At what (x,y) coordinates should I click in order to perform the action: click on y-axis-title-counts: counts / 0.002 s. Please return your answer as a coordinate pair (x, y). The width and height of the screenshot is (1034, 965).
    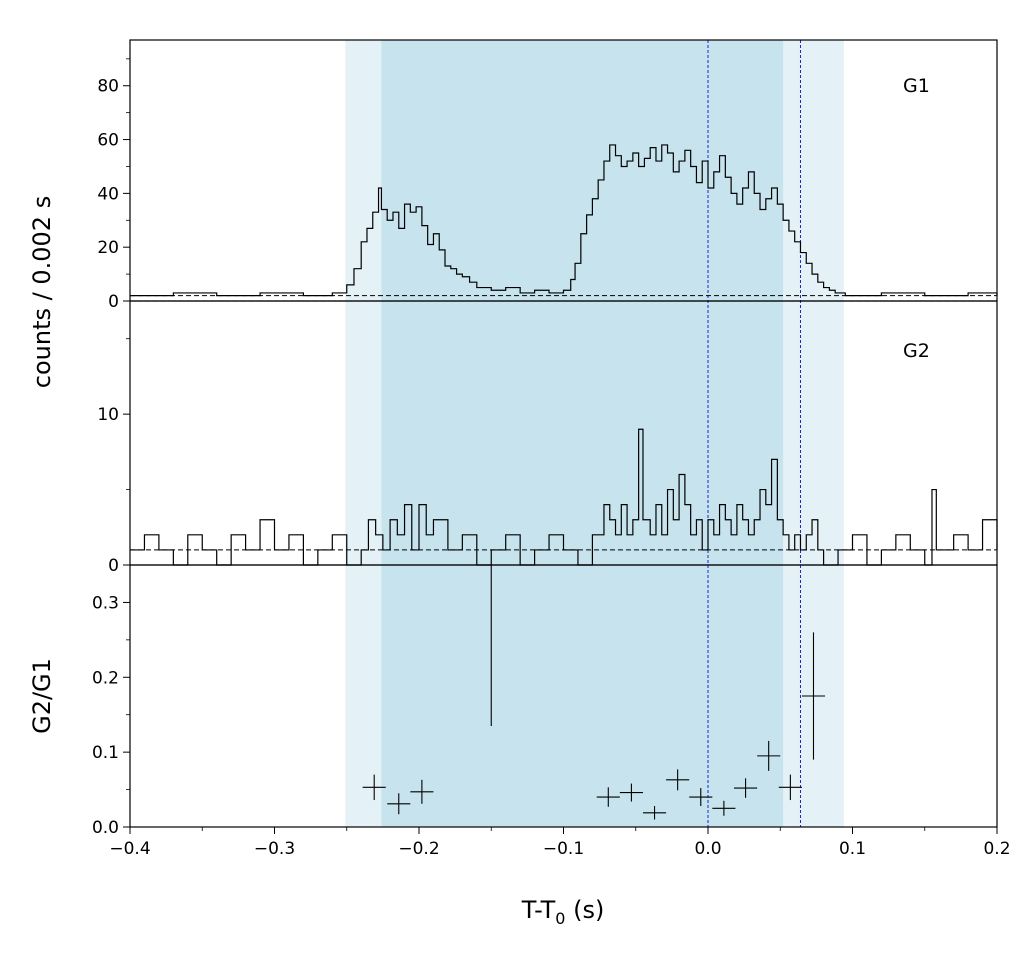
    Looking at the image, I should click on (42, 292).